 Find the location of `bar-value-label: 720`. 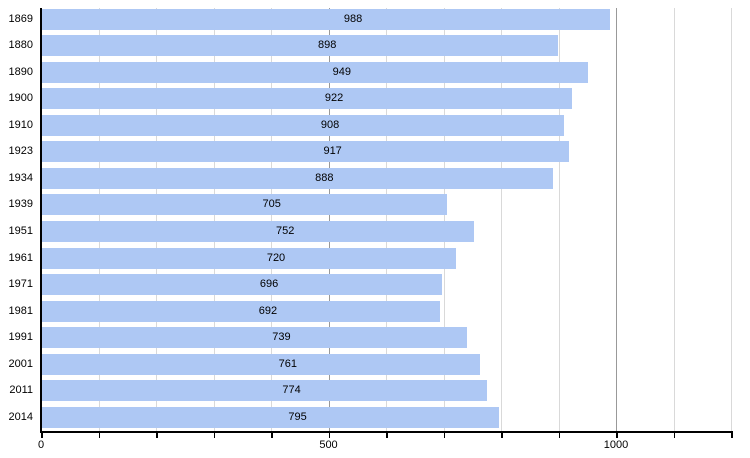

bar-value-label: 720 is located at coordinates (276, 257).